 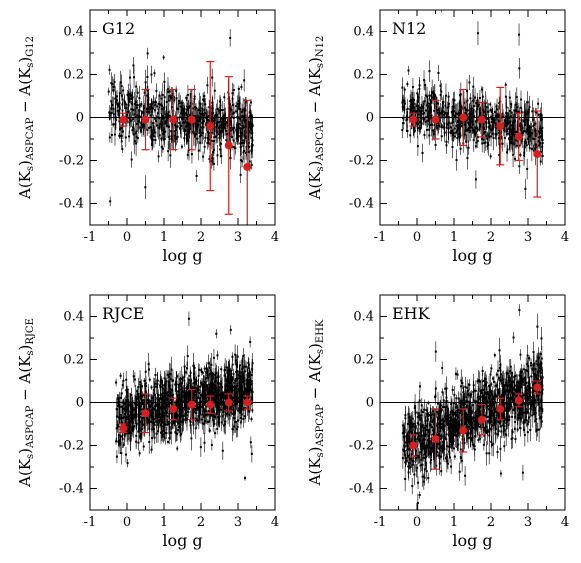 What do you see at coordinates (73, 32) in the screenshot?
I see `y-tick-label: 0.4` at bounding box center [73, 32].